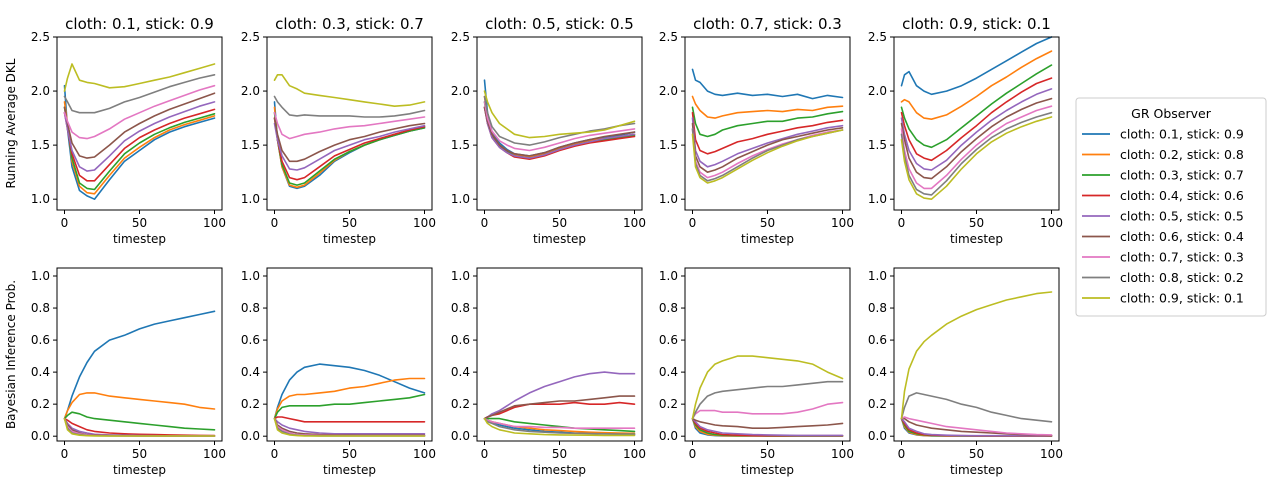  Describe the element at coordinates (756, 372) in the screenshot. I see `subplot-9: 0 50 100 0.0 0.2 0.4 0.6 0.8 1.0 timestep` at that location.